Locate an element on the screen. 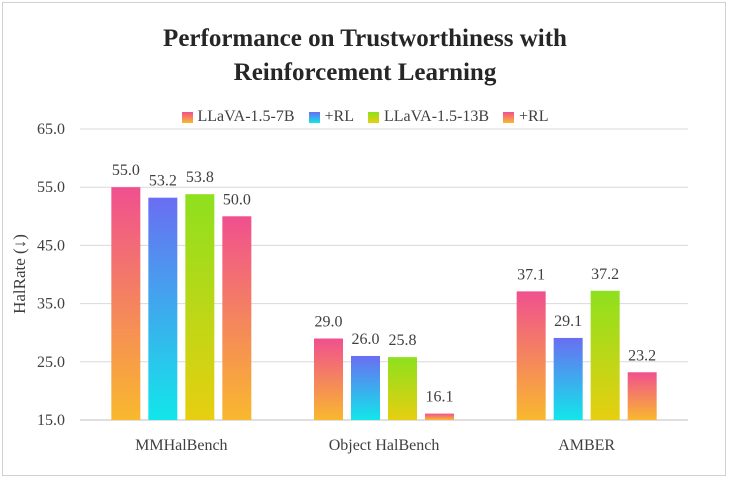 The image size is (730, 492). y-axis-label: HalRate (↓) is located at coordinates (19, 274).